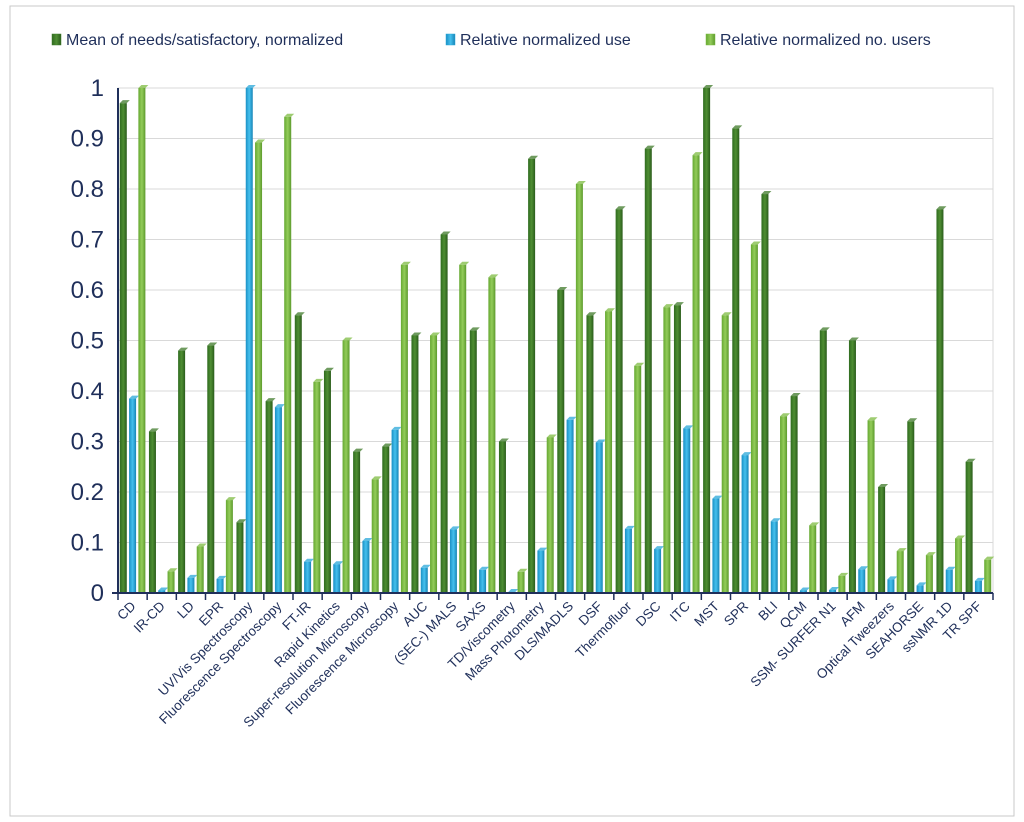  Describe the element at coordinates (97, 593) in the screenshot. I see `y-tick-label: 0` at that location.